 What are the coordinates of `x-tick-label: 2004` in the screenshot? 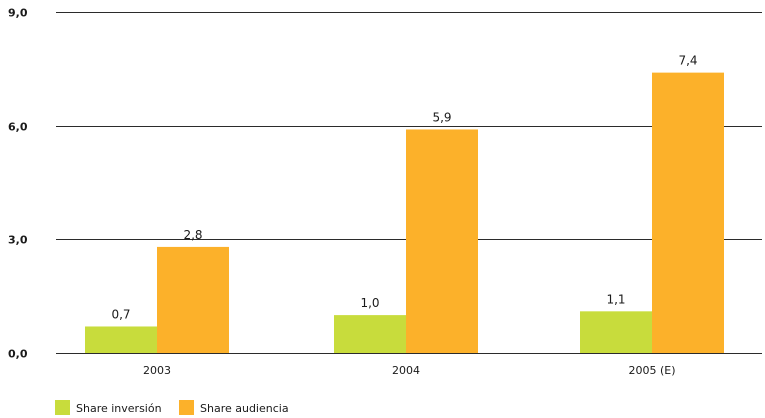 It's located at (406, 370).